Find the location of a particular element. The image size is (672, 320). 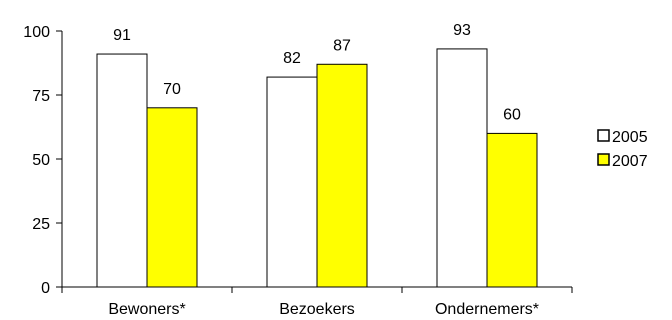

data-label: 93 is located at coordinates (462, 30).